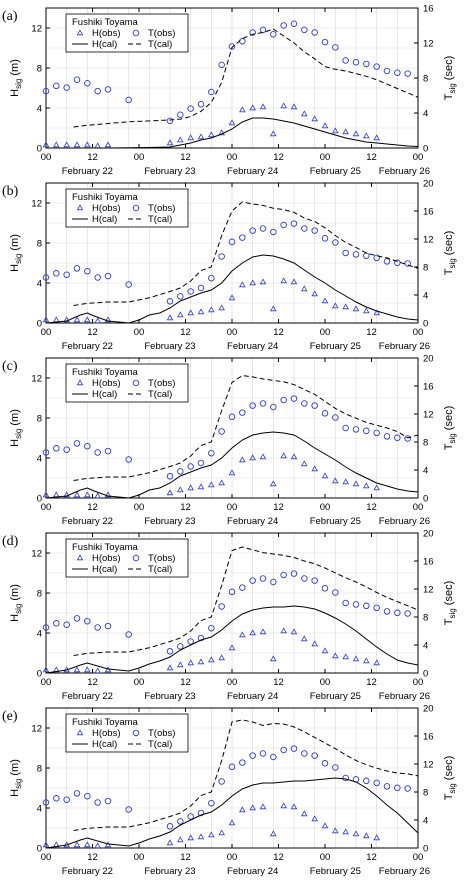  What do you see at coordinates (36, 379) in the screenshot?
I see `y-left-tick-label: 12` at bounding box center [36, 379].